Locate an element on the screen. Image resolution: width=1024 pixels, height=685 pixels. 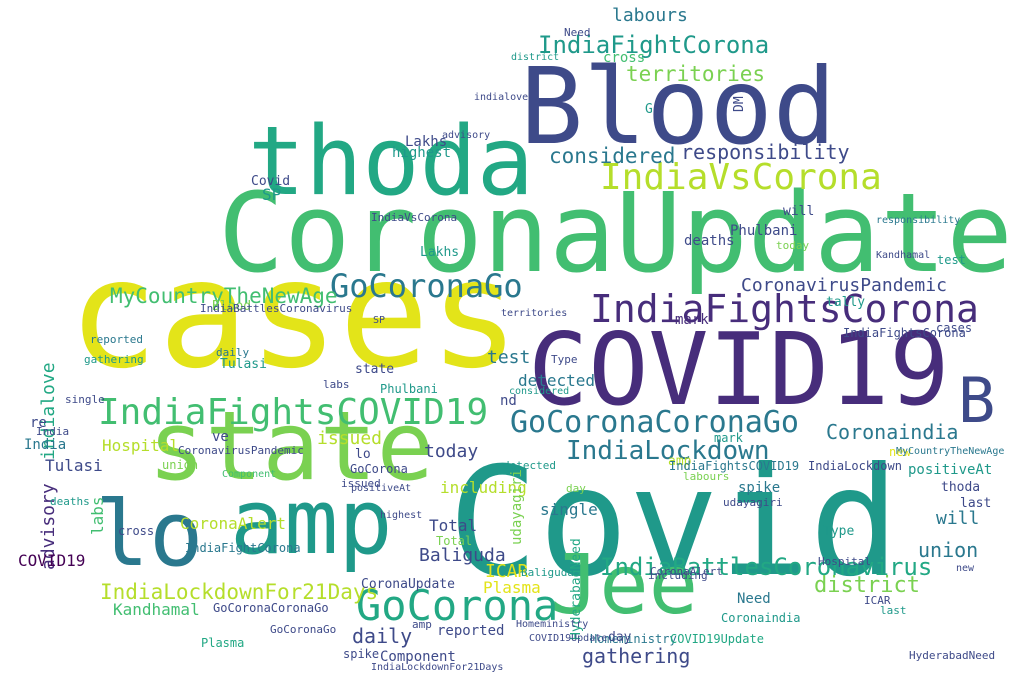
word-single: single is located at coordinates (569, 509).